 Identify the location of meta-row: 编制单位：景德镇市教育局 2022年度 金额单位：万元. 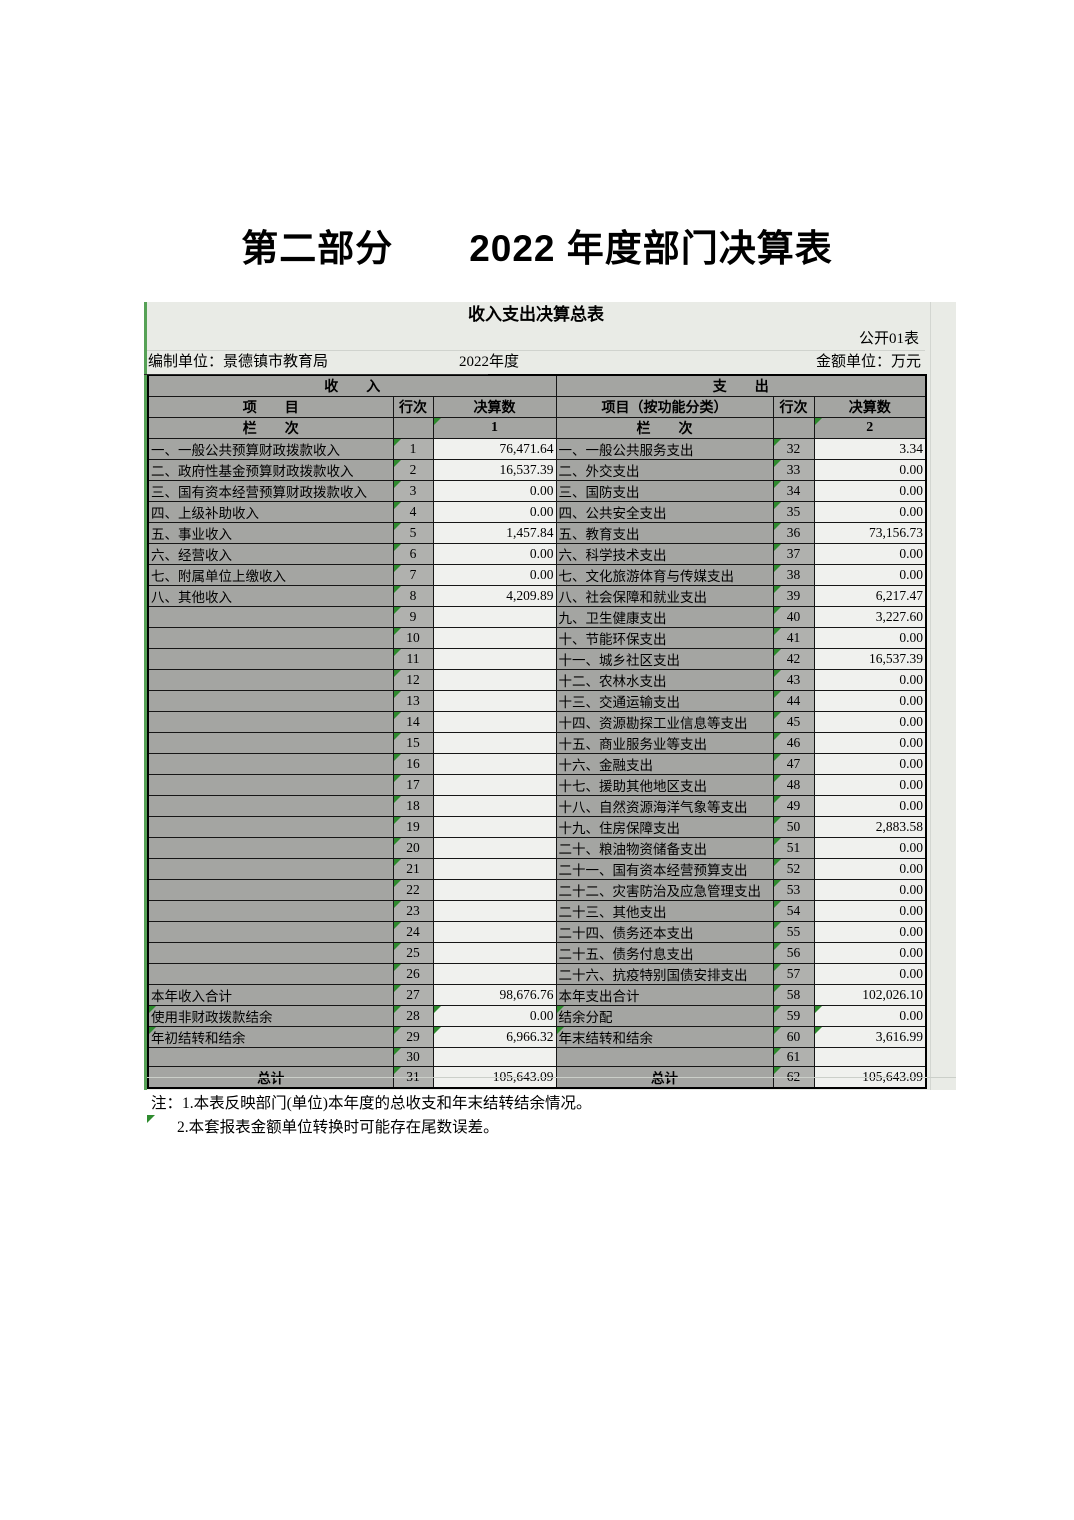
(534, 363).